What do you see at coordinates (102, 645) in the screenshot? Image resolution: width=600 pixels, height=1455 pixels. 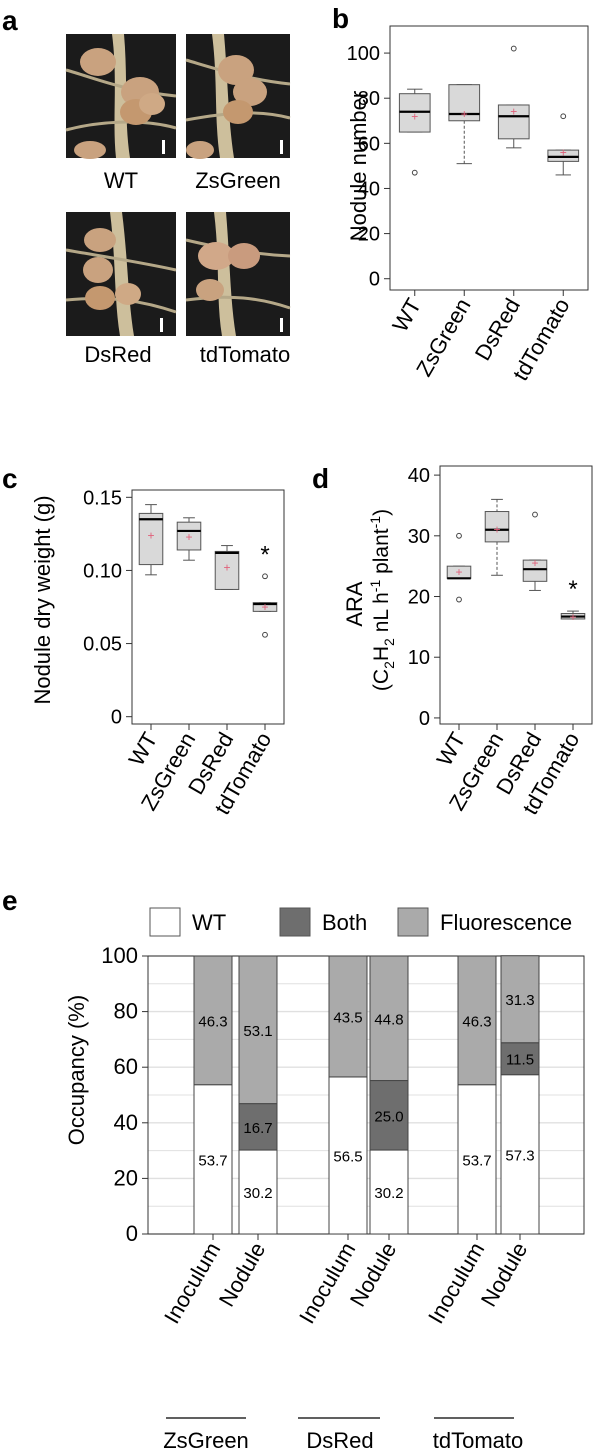 I see `chart-c-ytick-label: 0.05` at bounding box center [102, 645].